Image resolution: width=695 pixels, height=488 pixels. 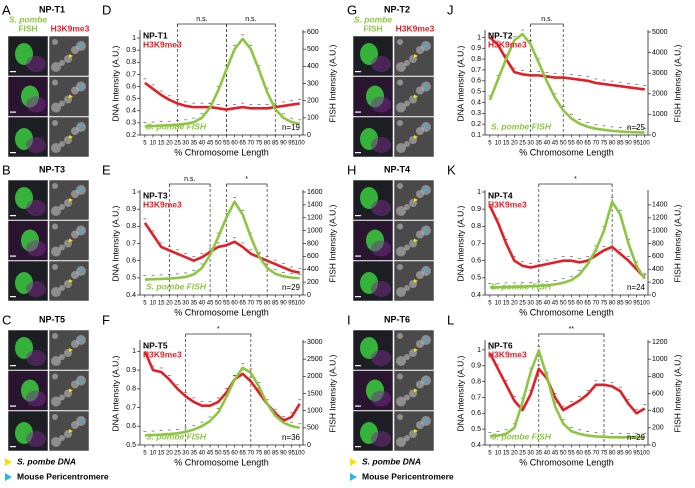 I want to click on panel-letter: F, so click(x=106, y=319).